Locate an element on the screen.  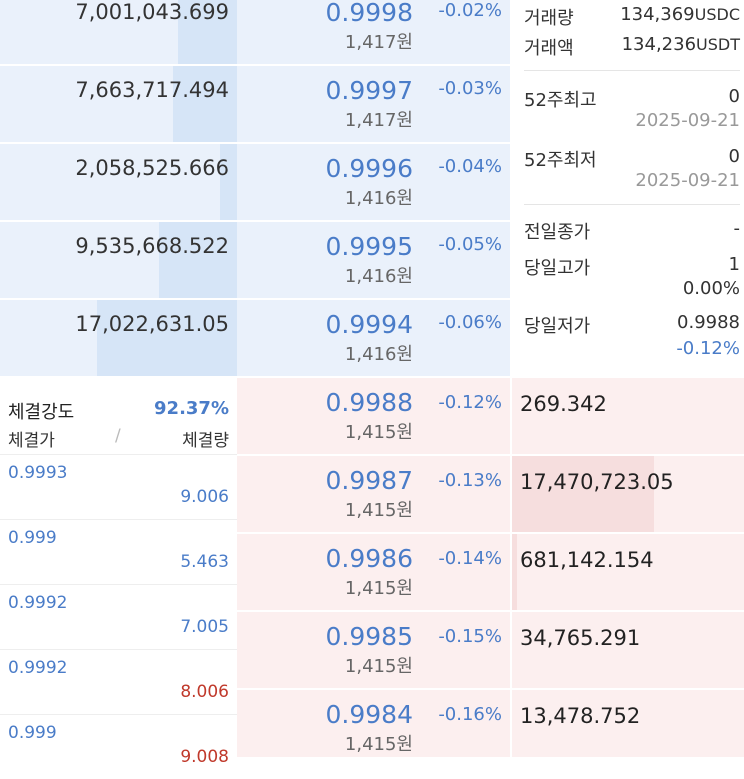
trade-row: 0.9992 8.006 is located at coordinates (118, 682).